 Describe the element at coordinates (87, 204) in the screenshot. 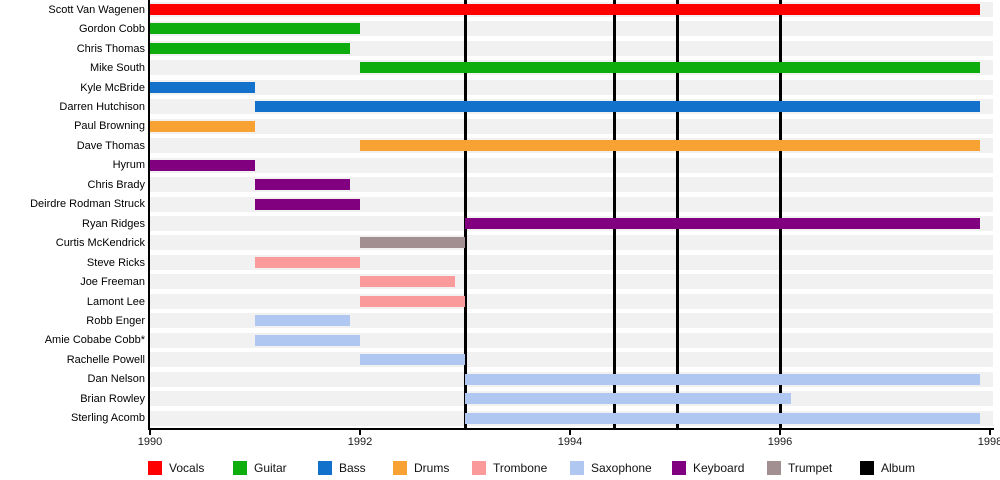

I see `member-name-label: Deirdre Rodman Struck` at that location.